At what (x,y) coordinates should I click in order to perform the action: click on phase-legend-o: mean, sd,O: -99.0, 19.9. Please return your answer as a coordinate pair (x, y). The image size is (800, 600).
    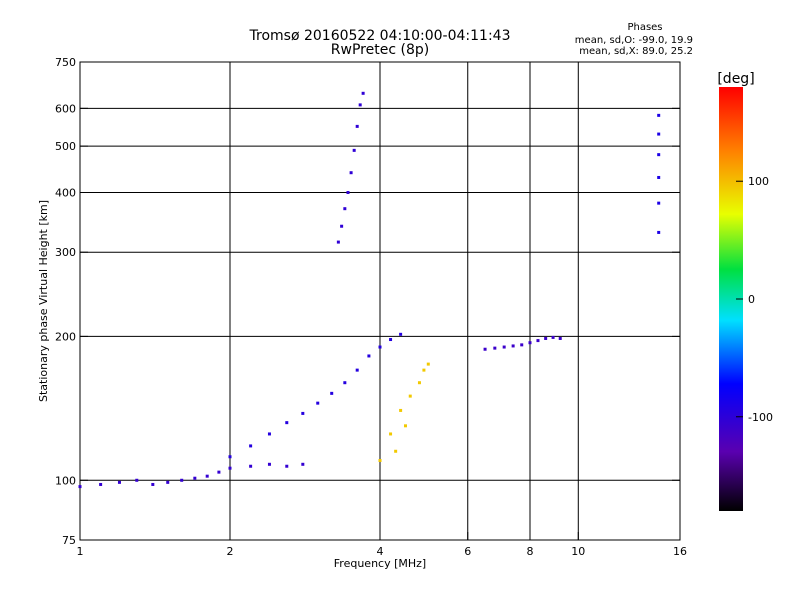
    Looking at the image, I should click on (634, 40).